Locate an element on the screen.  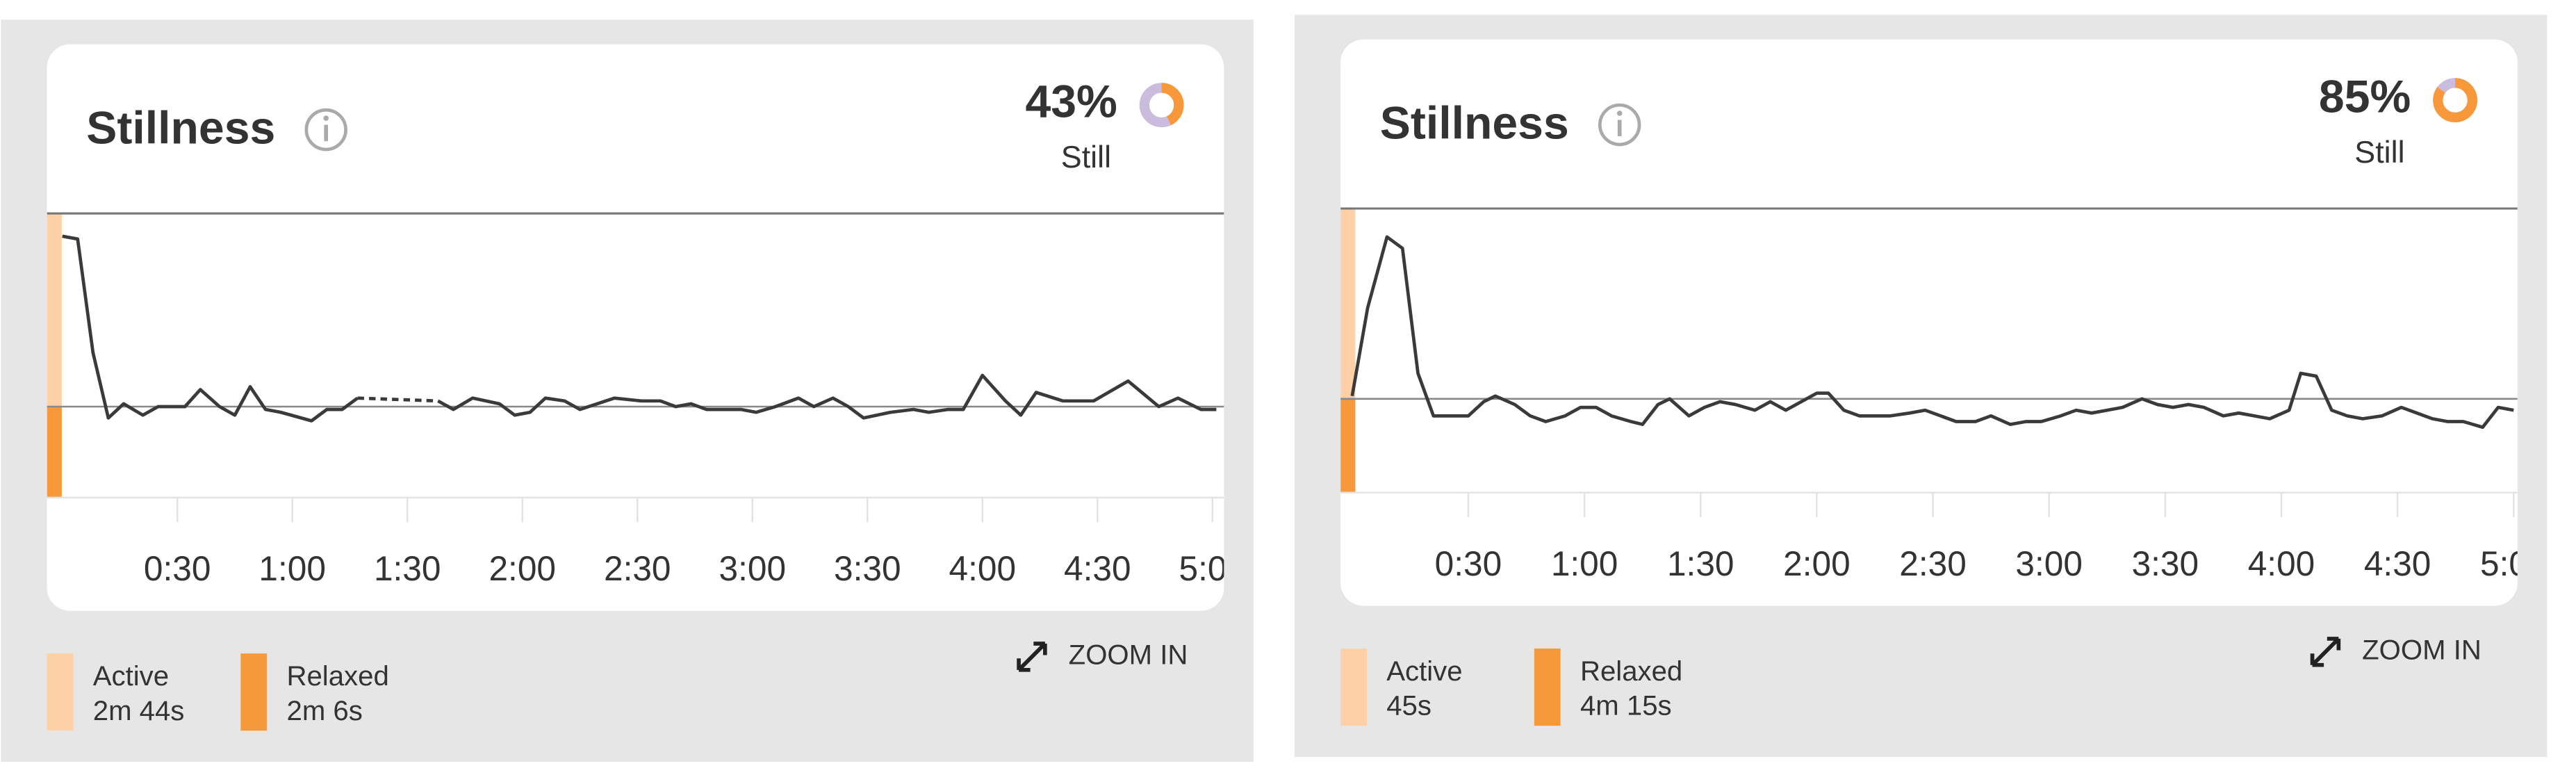
legend-duration: 2m 44s is located at coordinates (139, 710).